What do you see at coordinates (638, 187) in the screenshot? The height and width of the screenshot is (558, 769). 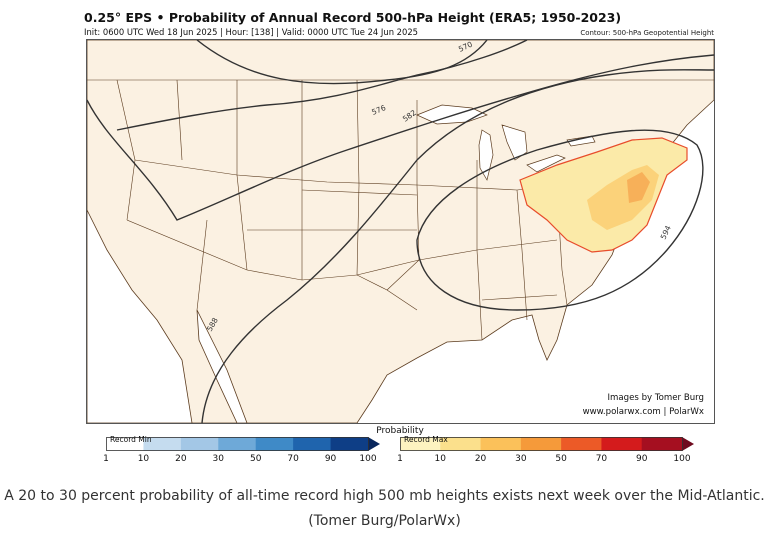 I see `probability-area-high` at bounding box center [638, 187].